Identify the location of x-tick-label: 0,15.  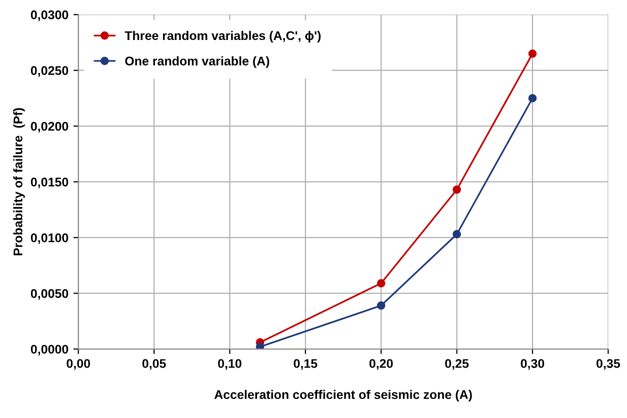
(306, 364).